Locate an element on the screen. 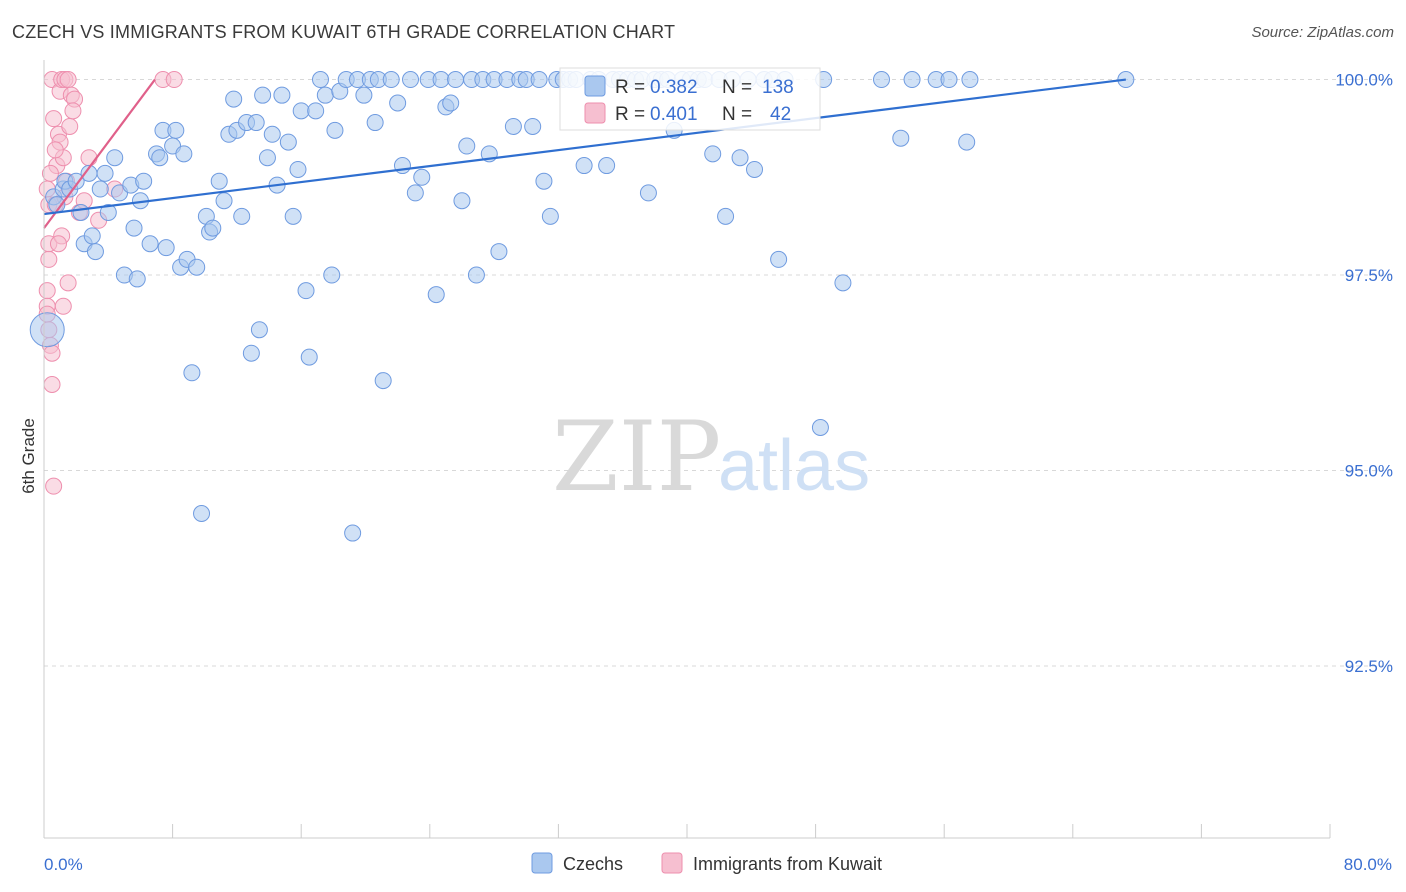  stats-swatch-kuwait is located at coordinates (595, 113).